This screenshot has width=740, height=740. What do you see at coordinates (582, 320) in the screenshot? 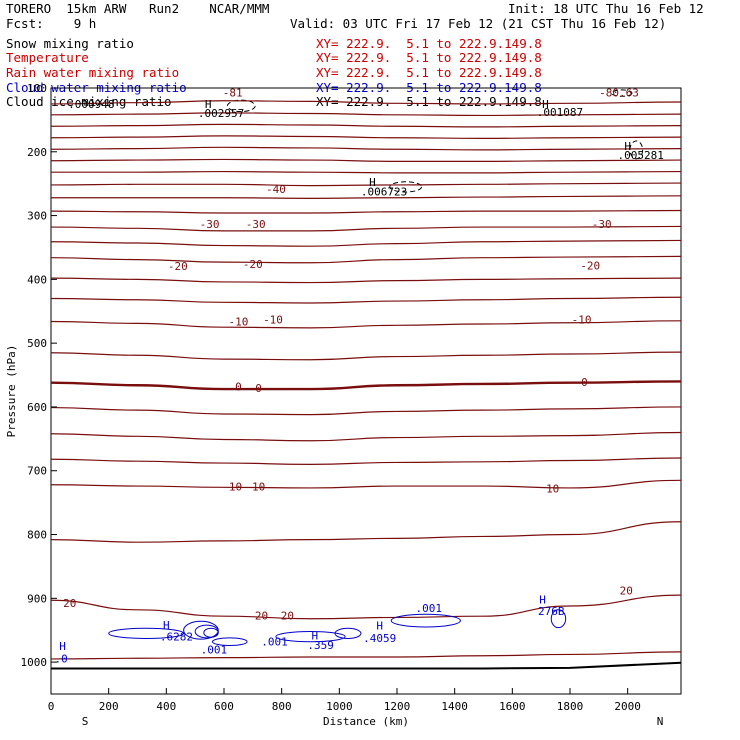
I see `temperature-label-11: -10` at bounding box center [582, 320].